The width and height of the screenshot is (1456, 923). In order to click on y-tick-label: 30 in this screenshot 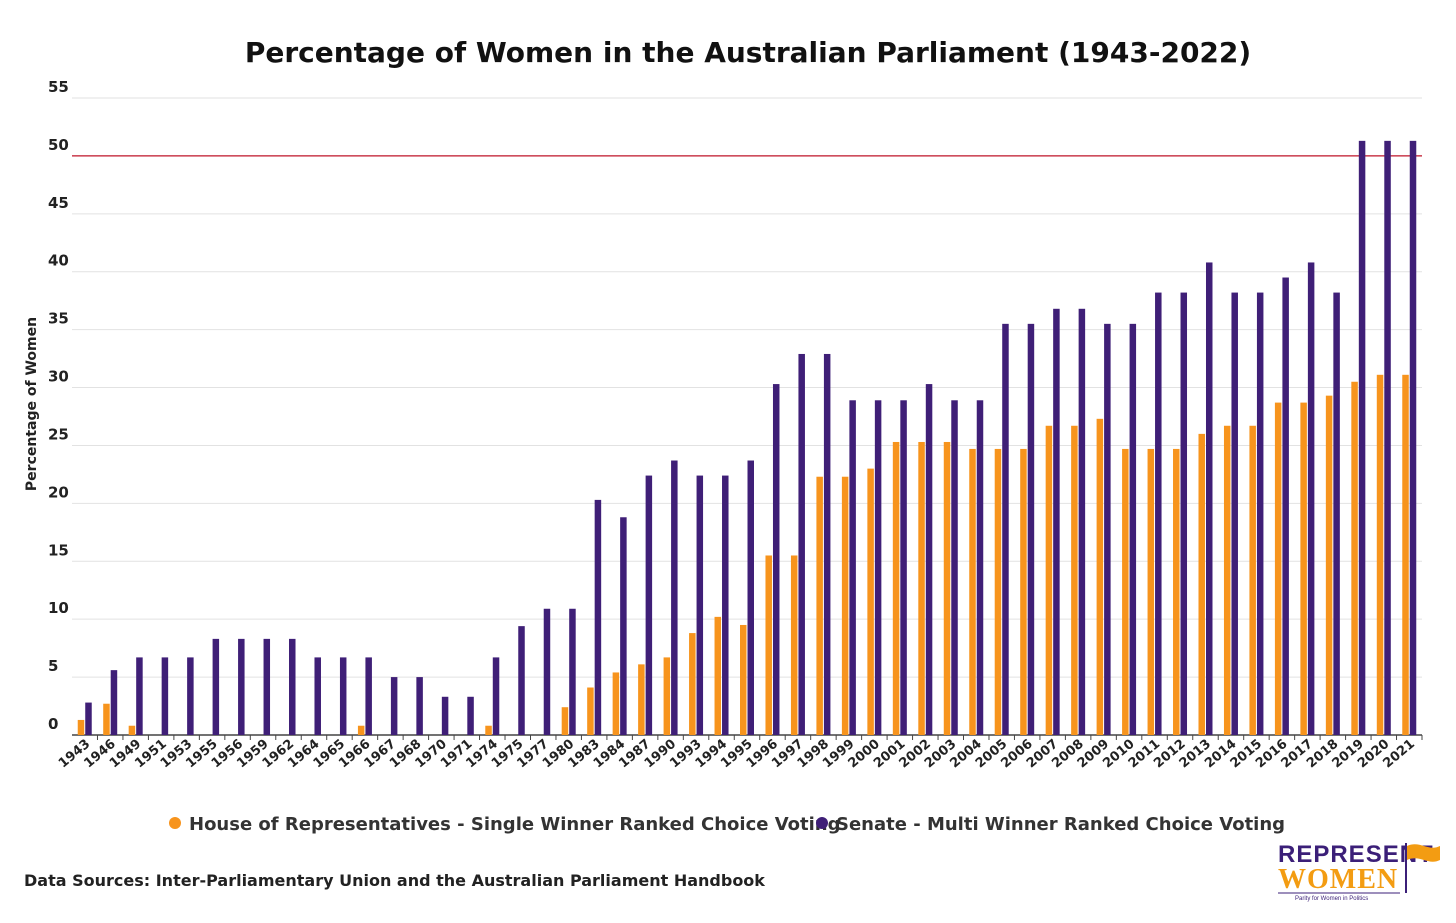, I will do `click(58, 377)`.